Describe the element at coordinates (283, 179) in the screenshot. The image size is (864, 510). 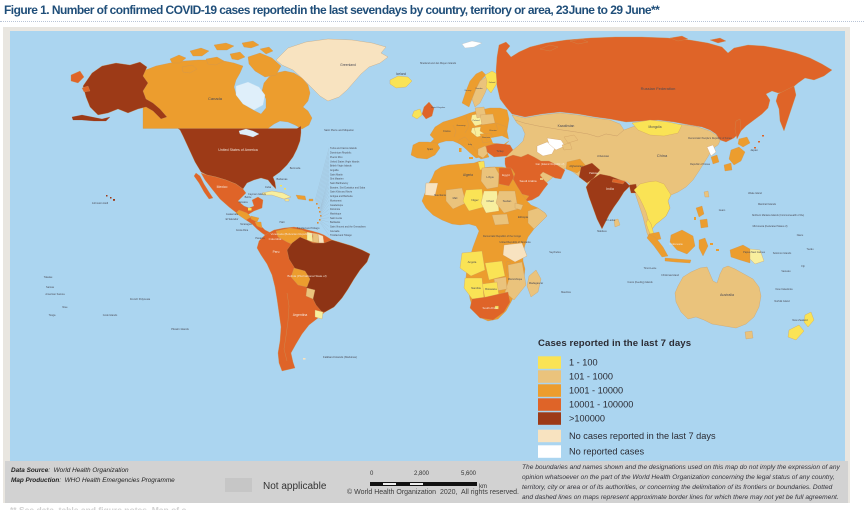
I see `svg-text: Bahamas` at that location.